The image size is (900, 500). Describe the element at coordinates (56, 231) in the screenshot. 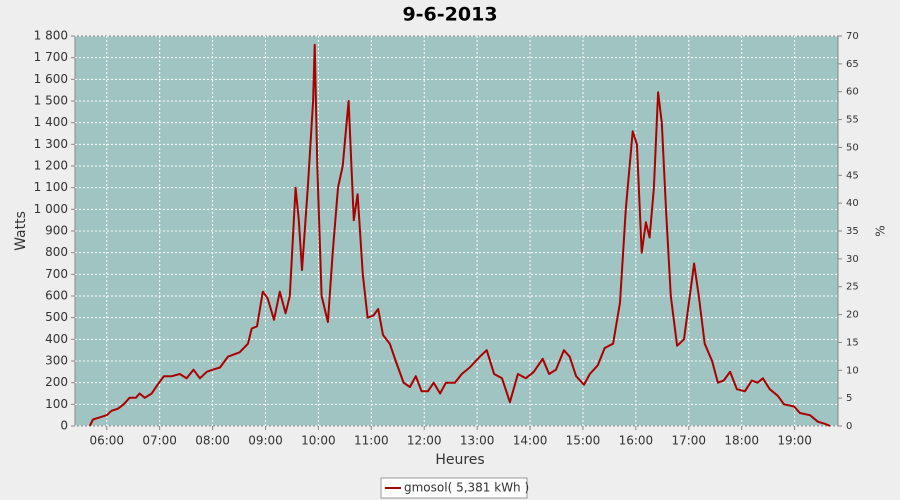

I see `y-tick-label: 900` at that location.